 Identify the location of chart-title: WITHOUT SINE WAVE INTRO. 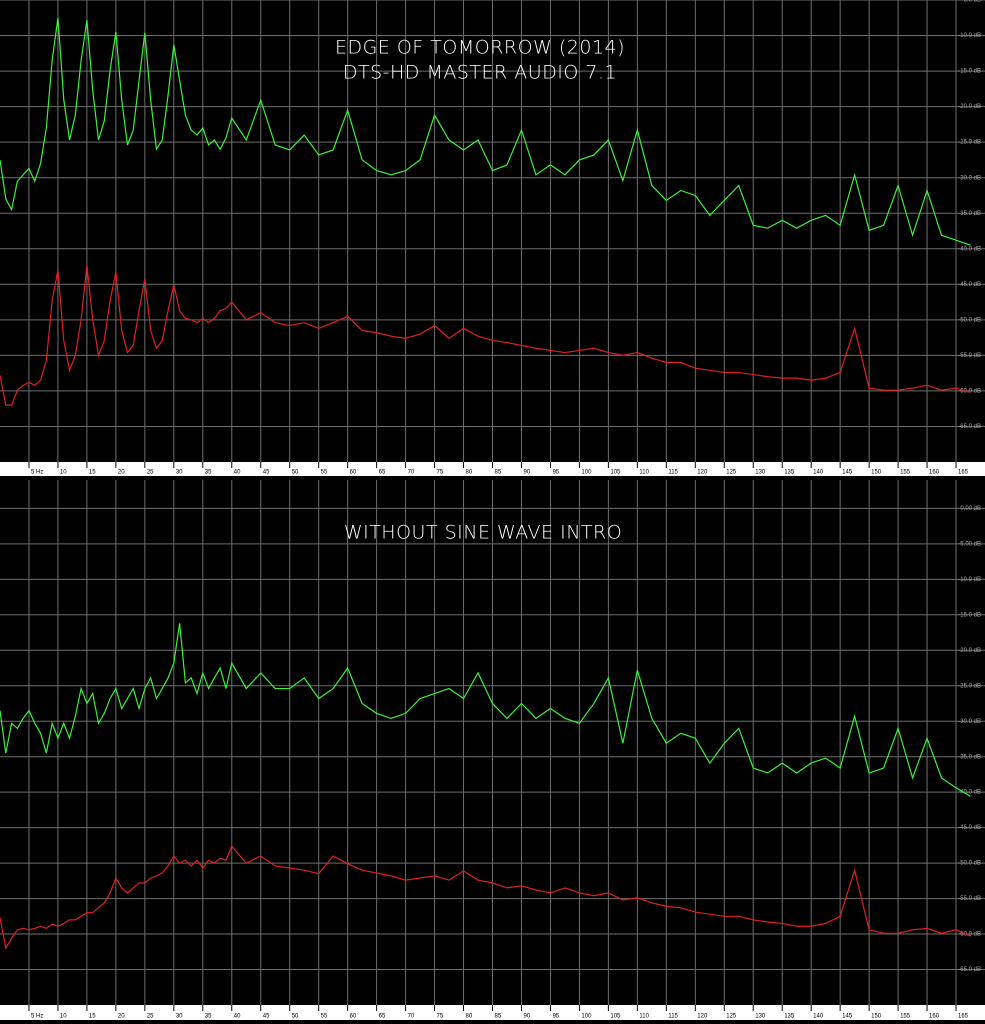
(483, 533).